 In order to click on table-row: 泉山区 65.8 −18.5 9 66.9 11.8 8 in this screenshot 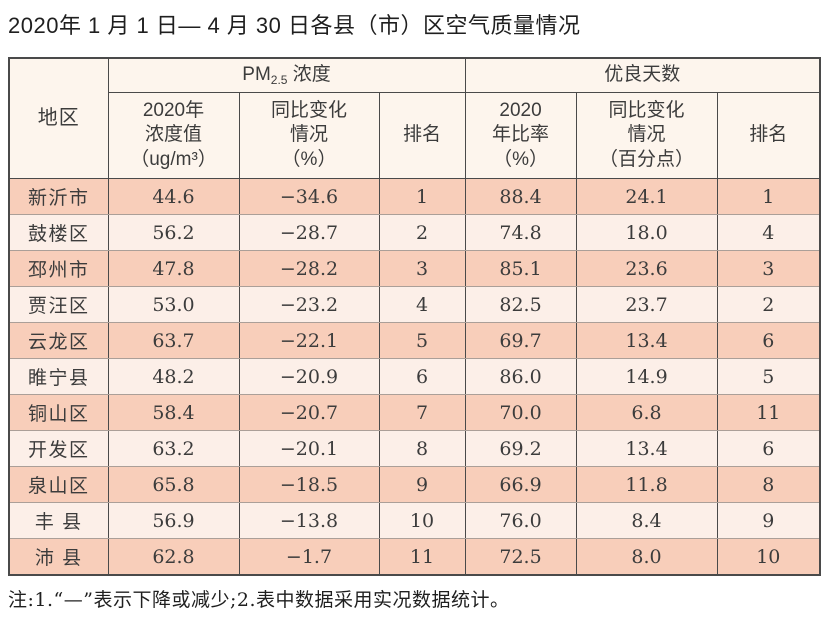, I will do `click(414, 484)`.